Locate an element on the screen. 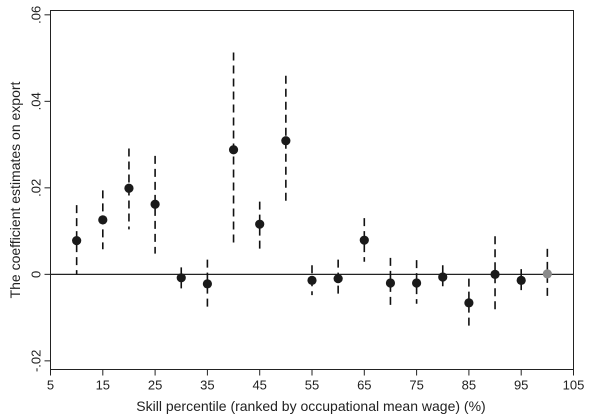 Image resolution: width=591 pixels, height=417 pixels. x-tick-label: 25 is located at coordinates (155, 385).